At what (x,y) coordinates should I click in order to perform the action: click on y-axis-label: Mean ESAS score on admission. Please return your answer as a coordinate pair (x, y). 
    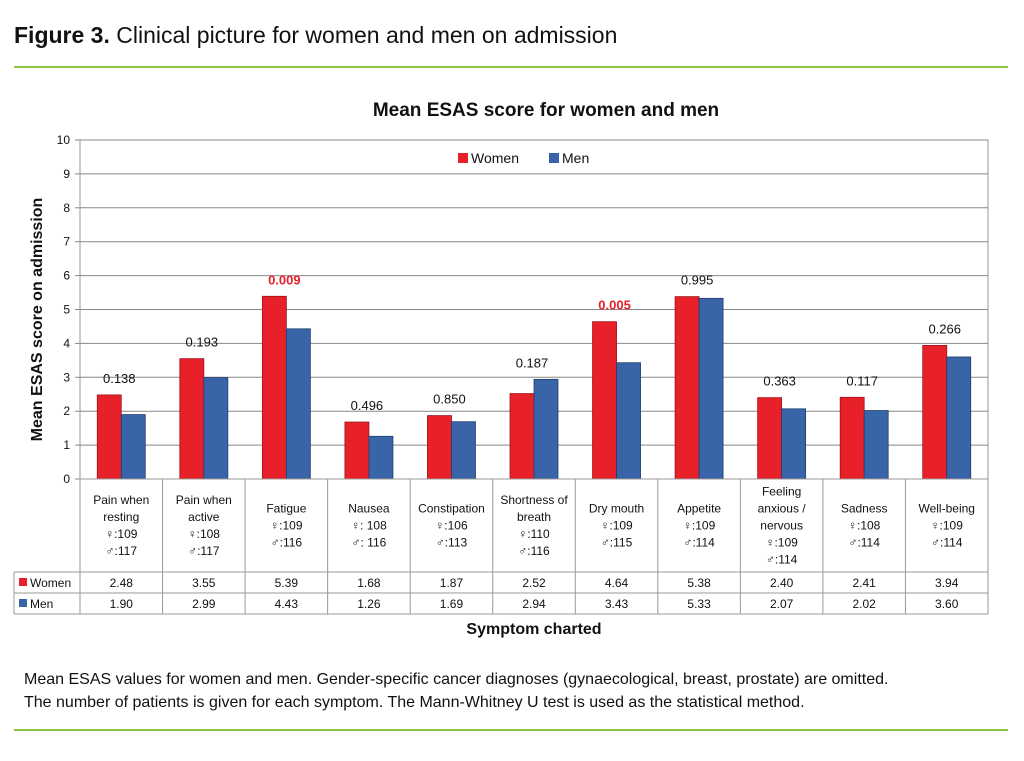
    Looking at the image, I should click on (37, 320).